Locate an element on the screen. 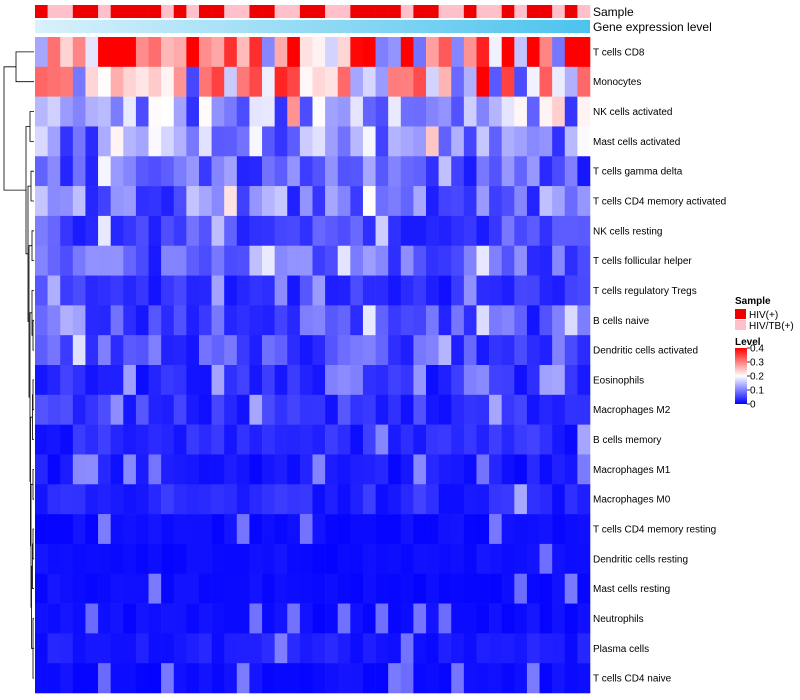 The width and height of the screenshot is (800, 700). legend-hivtb-swatch is located at coordinates (740, 325).